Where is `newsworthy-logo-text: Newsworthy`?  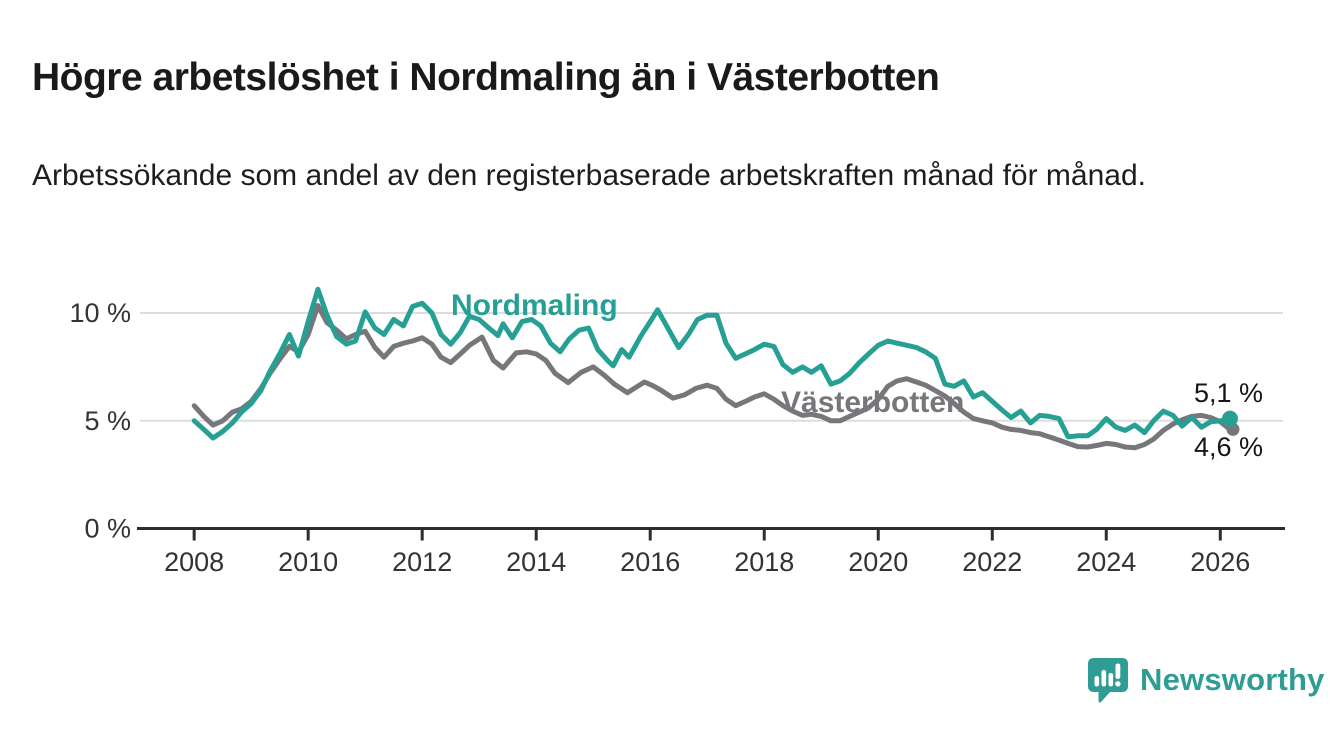
newsworthy-logo-text: Newsworthy is located at coordinates (1232, 679).